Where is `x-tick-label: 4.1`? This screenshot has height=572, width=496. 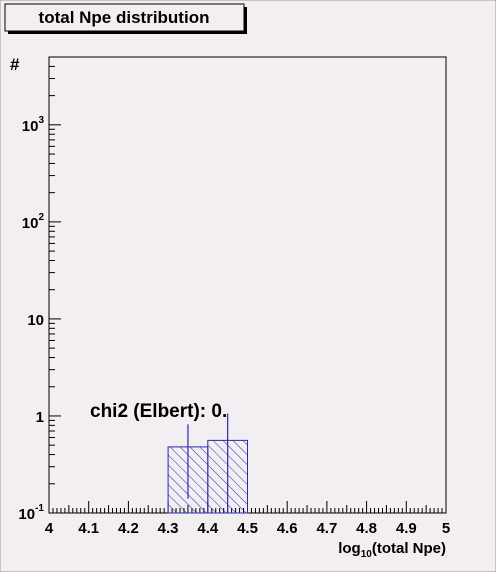
x-tick-label: 4.1 is located at coordinates (88, 528).